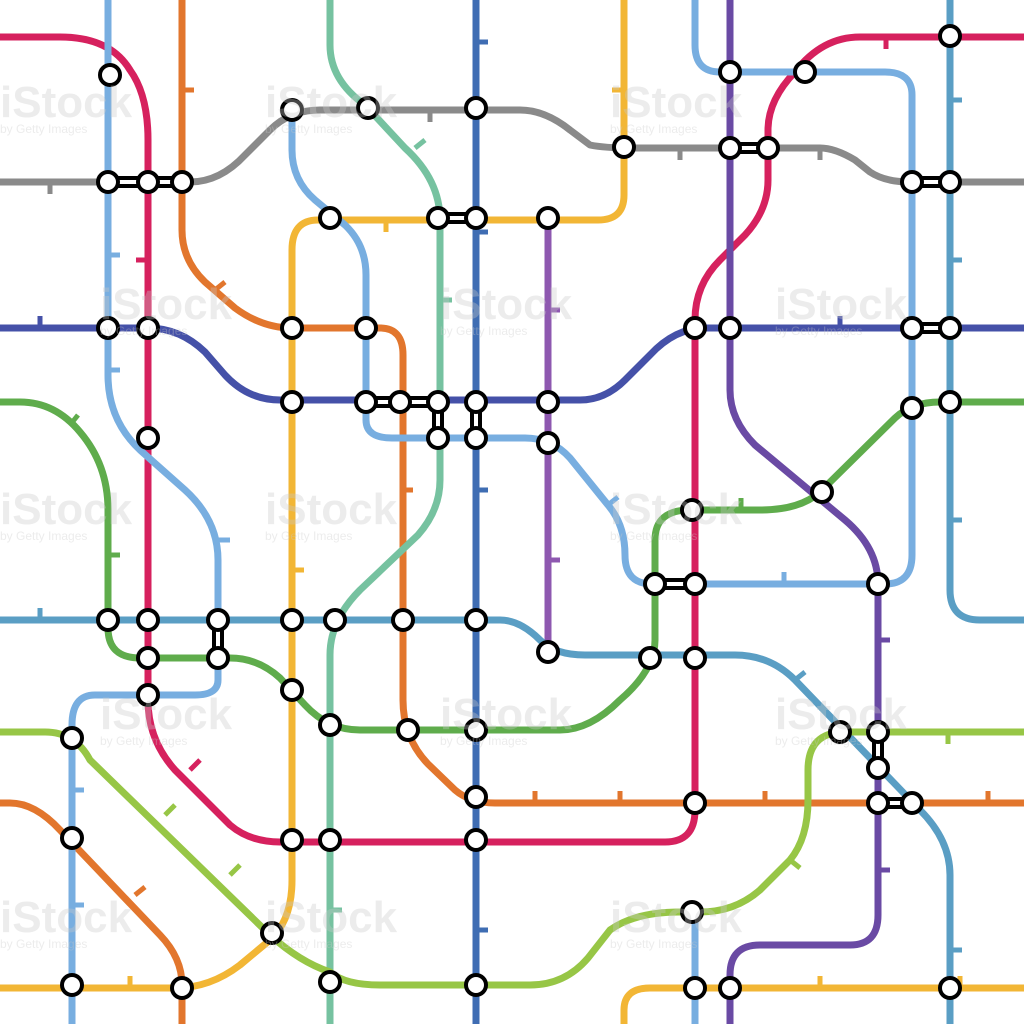 This screenshot has width=1024, height=1024. I want to click on indigo-line, so click(512, 364).